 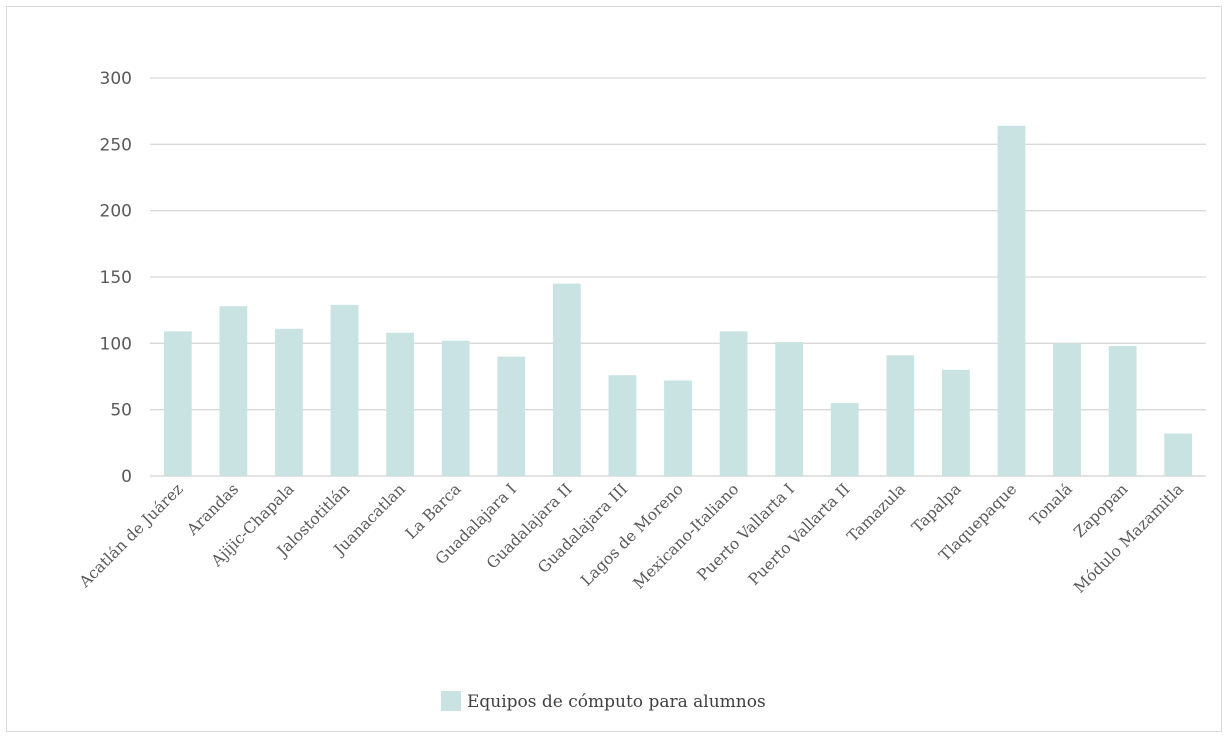 I want to click on y-tick-label: 0, so click(x=126, y=477).